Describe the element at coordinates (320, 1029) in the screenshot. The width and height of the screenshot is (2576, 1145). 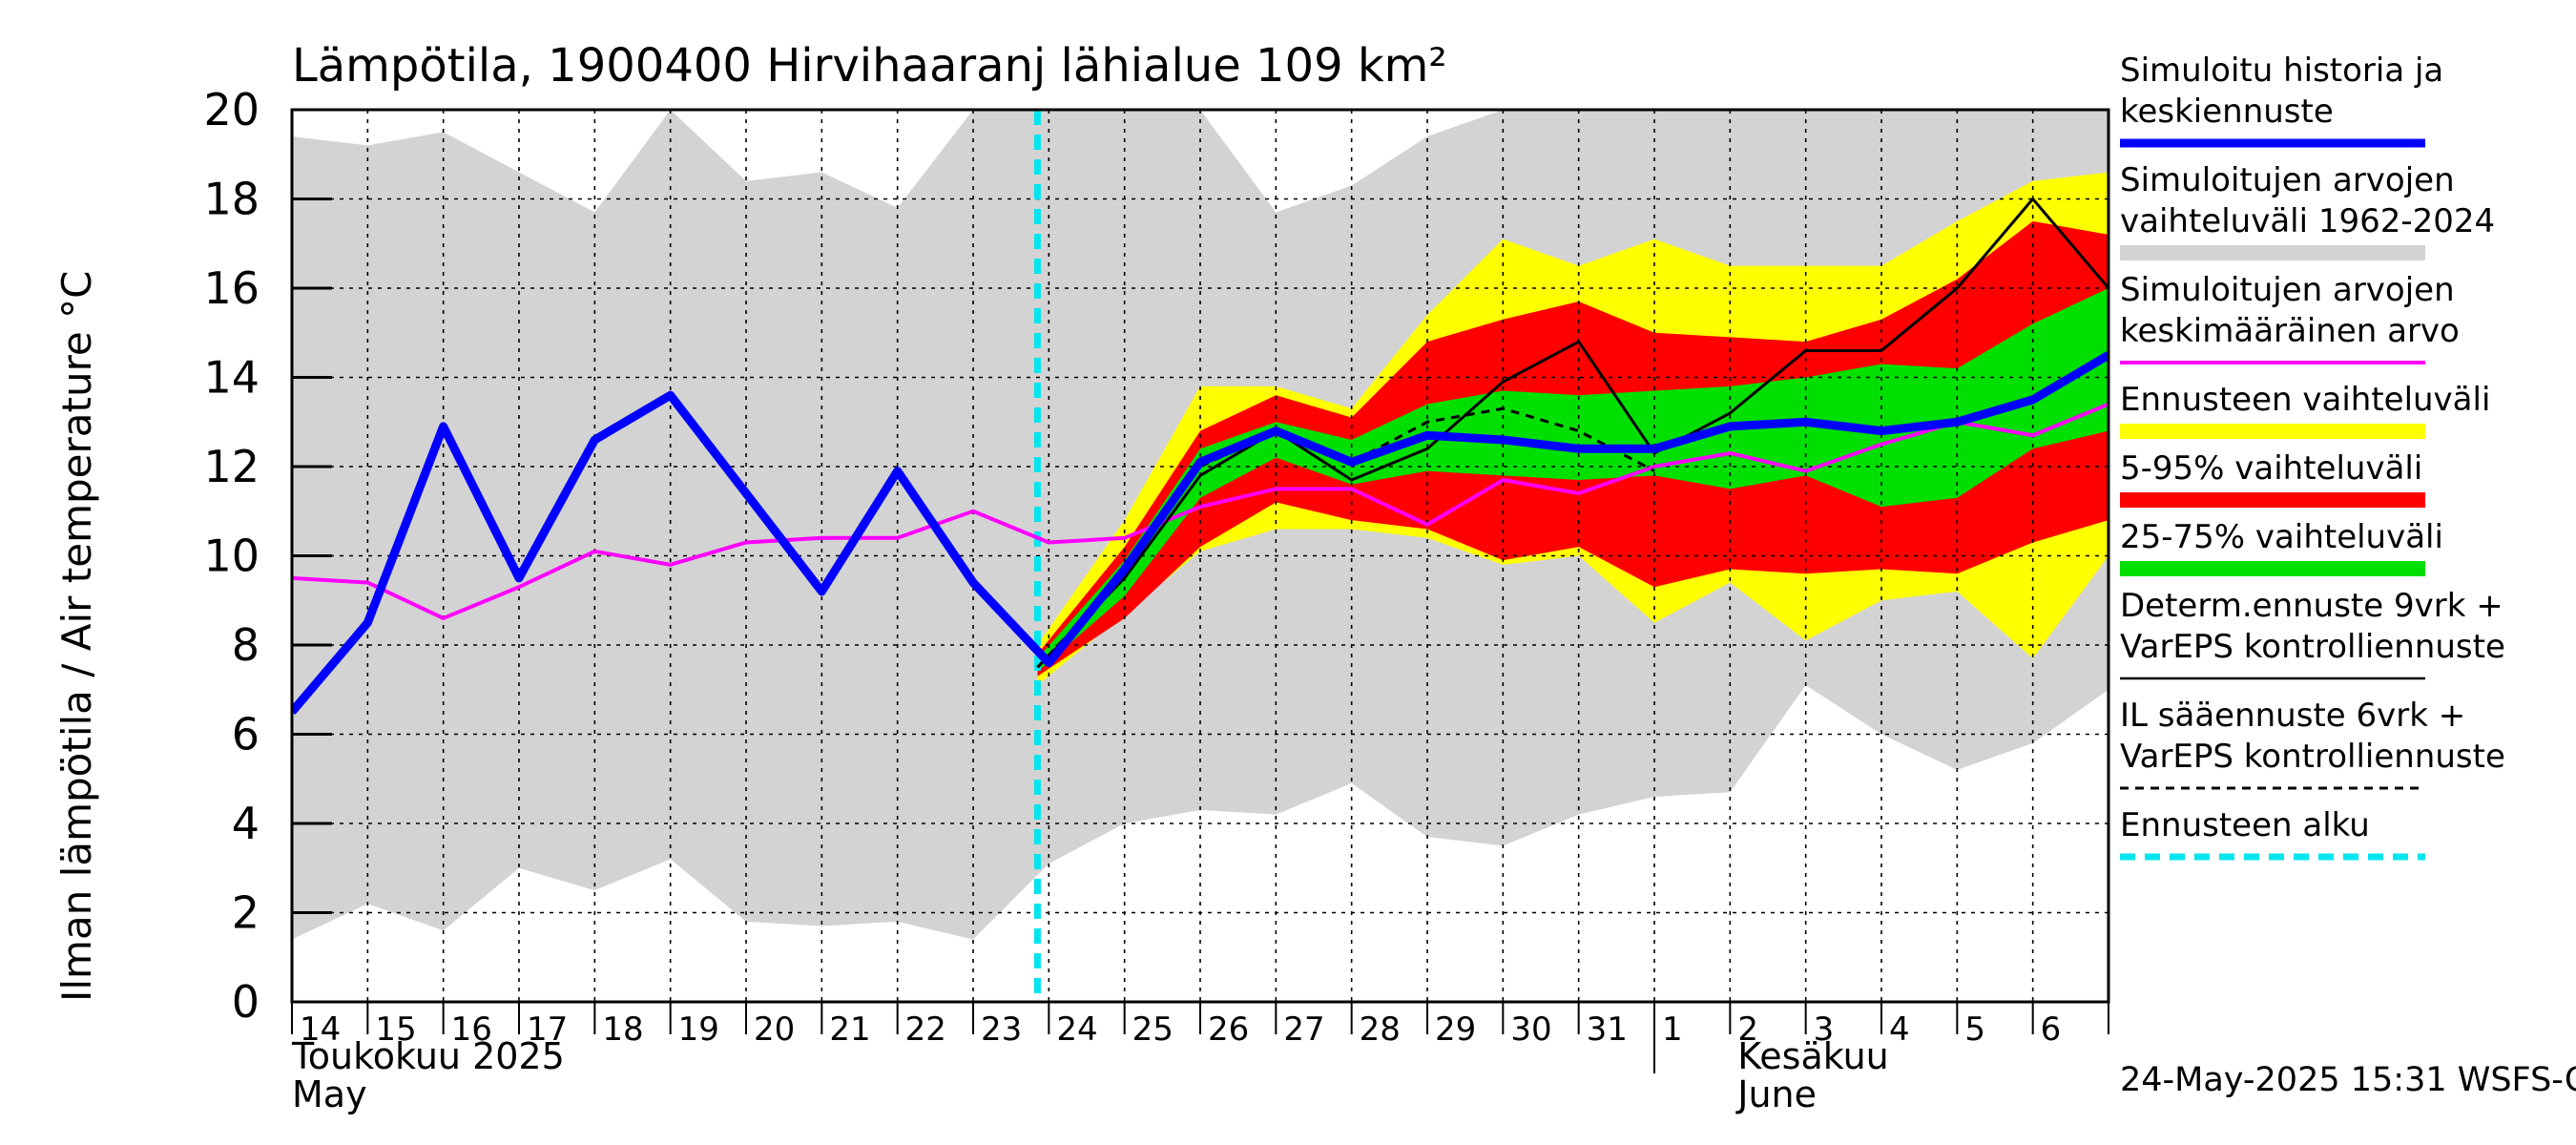
I see `x-tick-label-0: 14` at that location.